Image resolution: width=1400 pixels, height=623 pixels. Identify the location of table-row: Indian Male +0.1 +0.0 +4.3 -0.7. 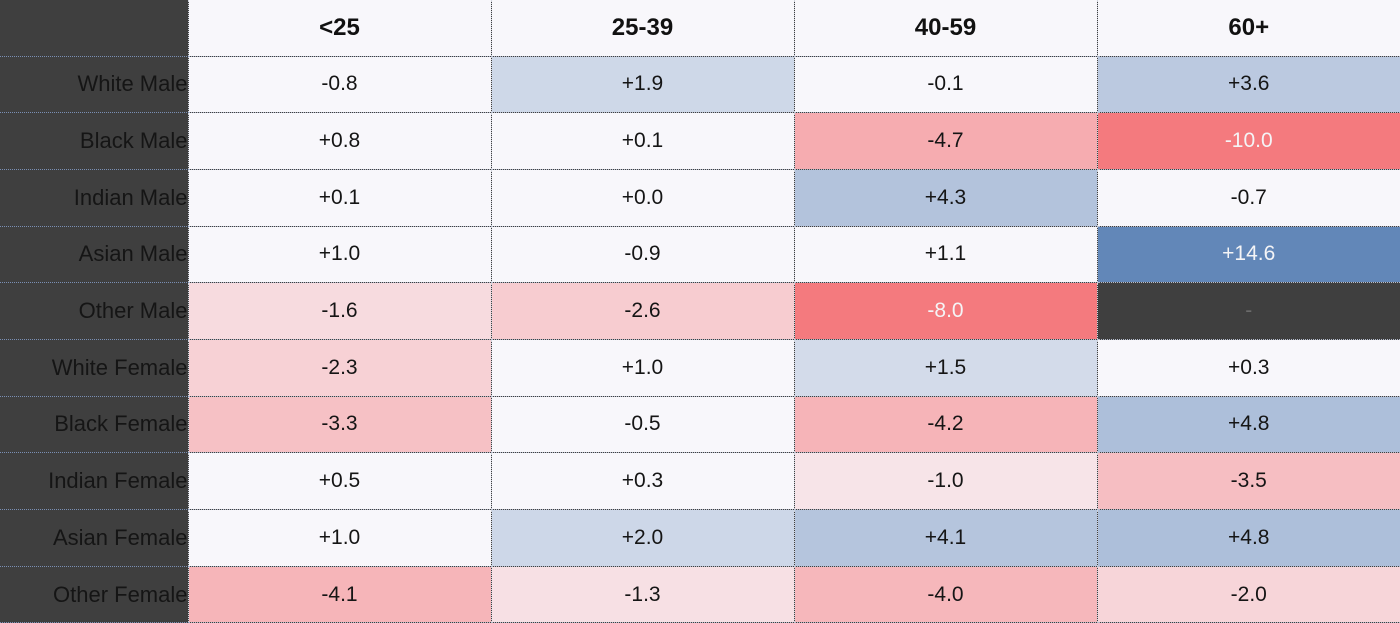
(700, 198).